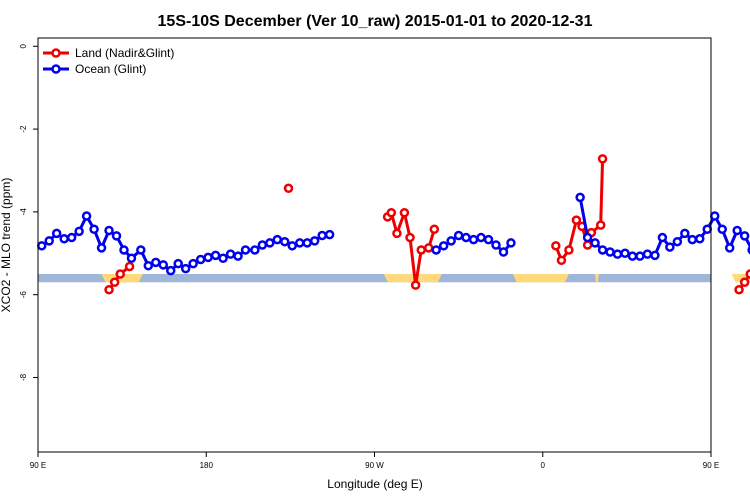 The height and width of the screenshot is (500, 750). Describe the element at coordinates (23, 377) in the screenshot. I see `y-tick-label: -8` at that location.